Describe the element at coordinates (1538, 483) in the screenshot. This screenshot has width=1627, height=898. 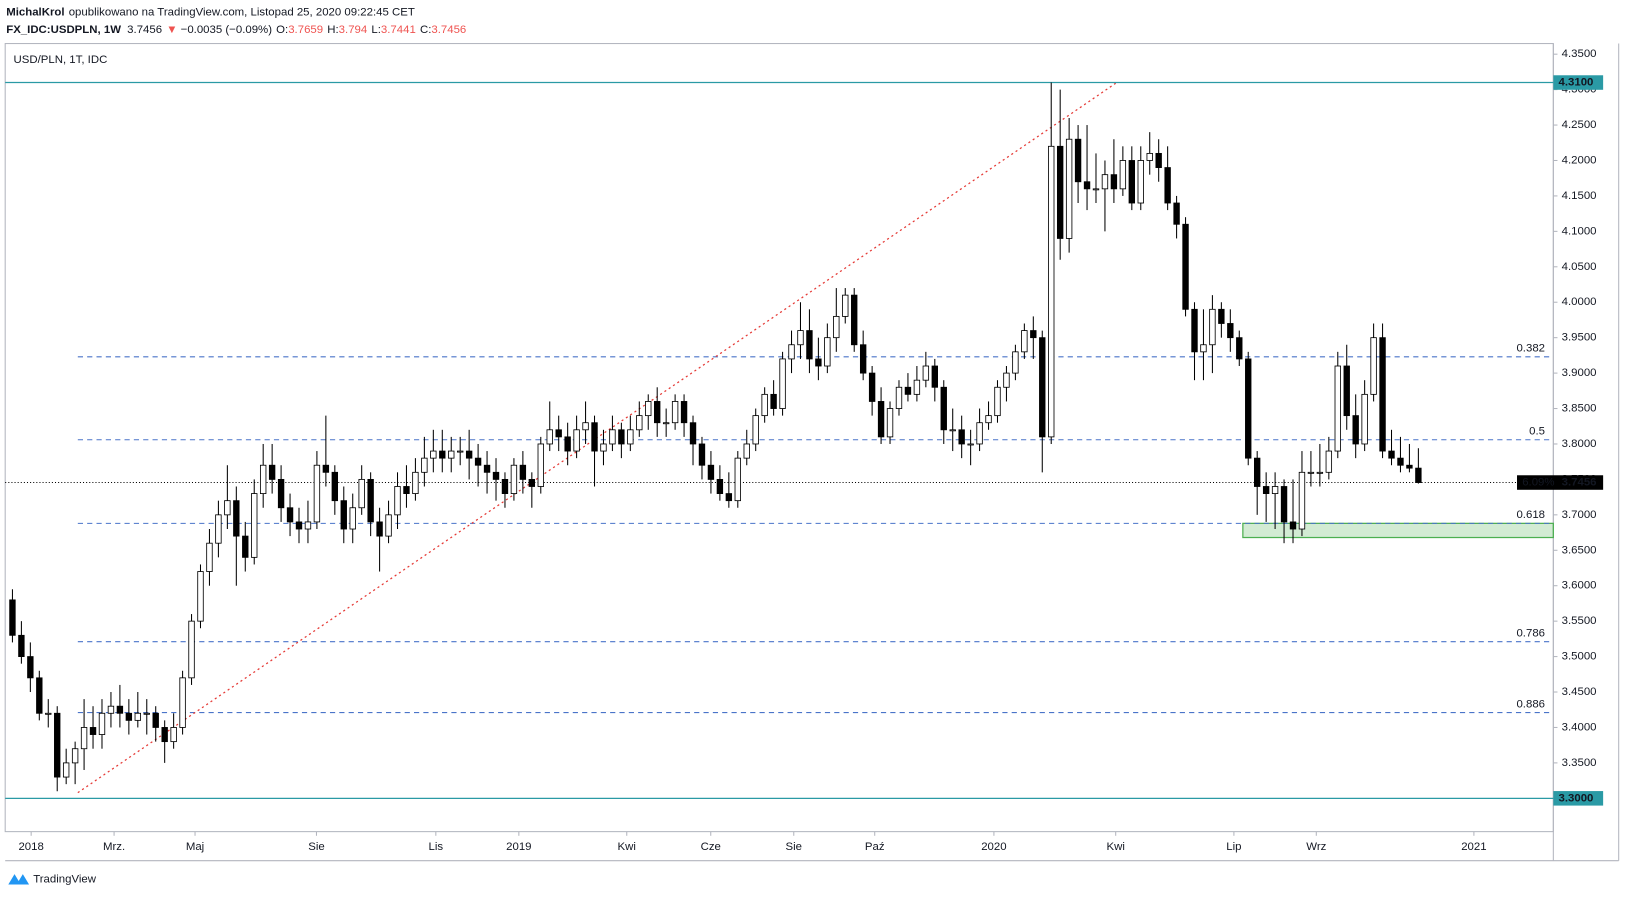
I see `last-change: 6.09%` at that location.